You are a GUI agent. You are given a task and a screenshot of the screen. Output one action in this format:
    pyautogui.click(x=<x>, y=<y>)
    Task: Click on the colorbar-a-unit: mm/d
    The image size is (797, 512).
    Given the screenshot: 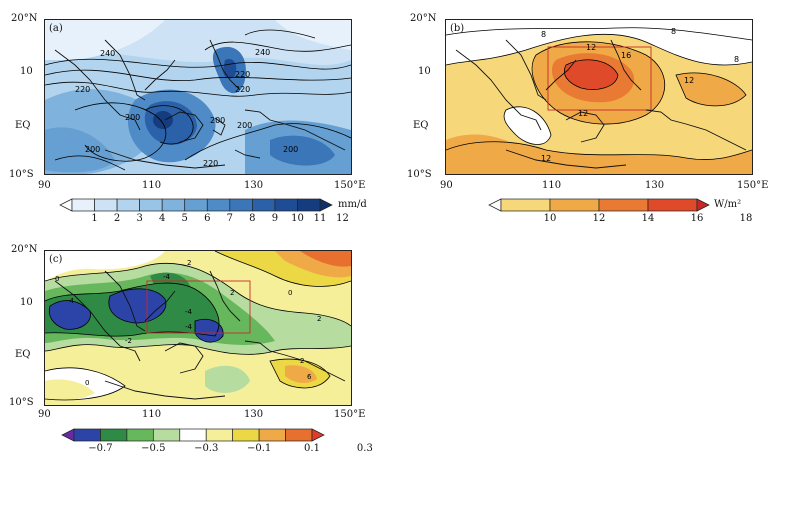 What is the action you would take?
    pyautogui.click(x=352, y=204)
    